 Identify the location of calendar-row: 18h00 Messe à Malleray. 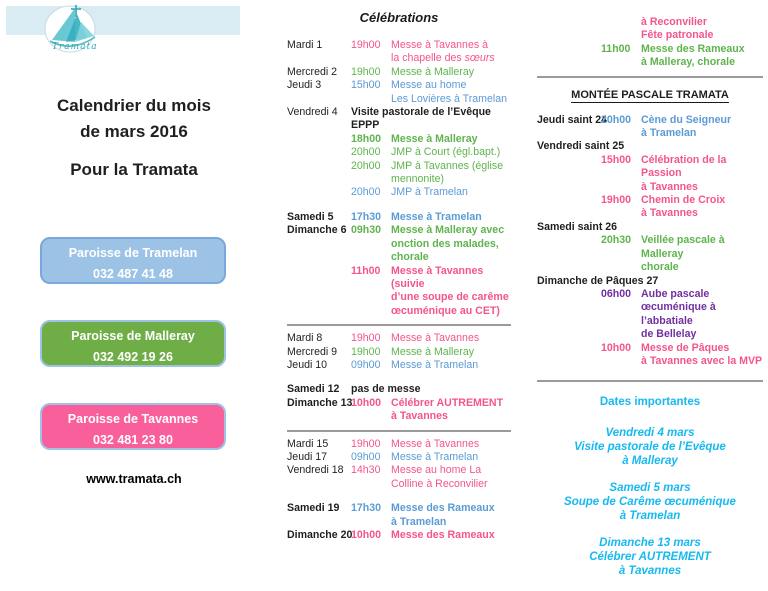
(399, 139).